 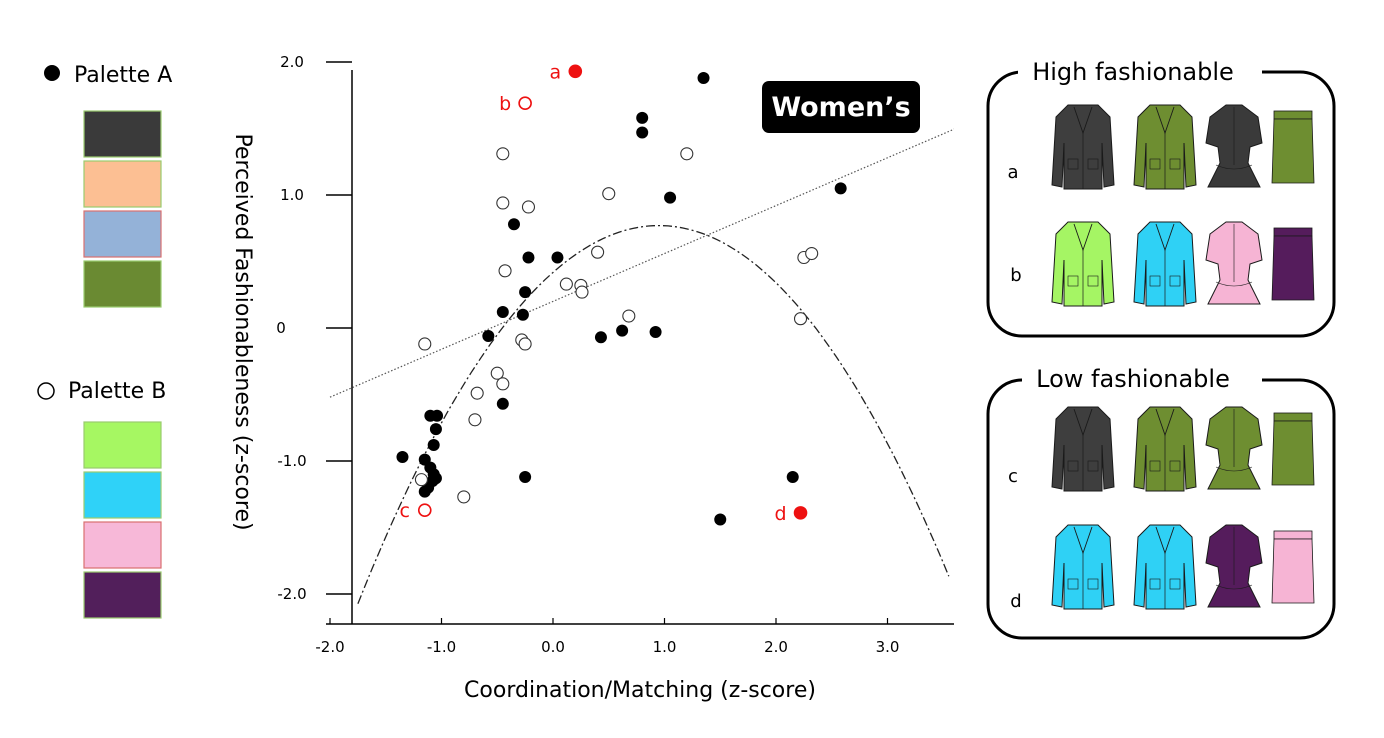 I want to click on x-axis-label: Coordination/Matching (z-score), so click(x=640, y=690).